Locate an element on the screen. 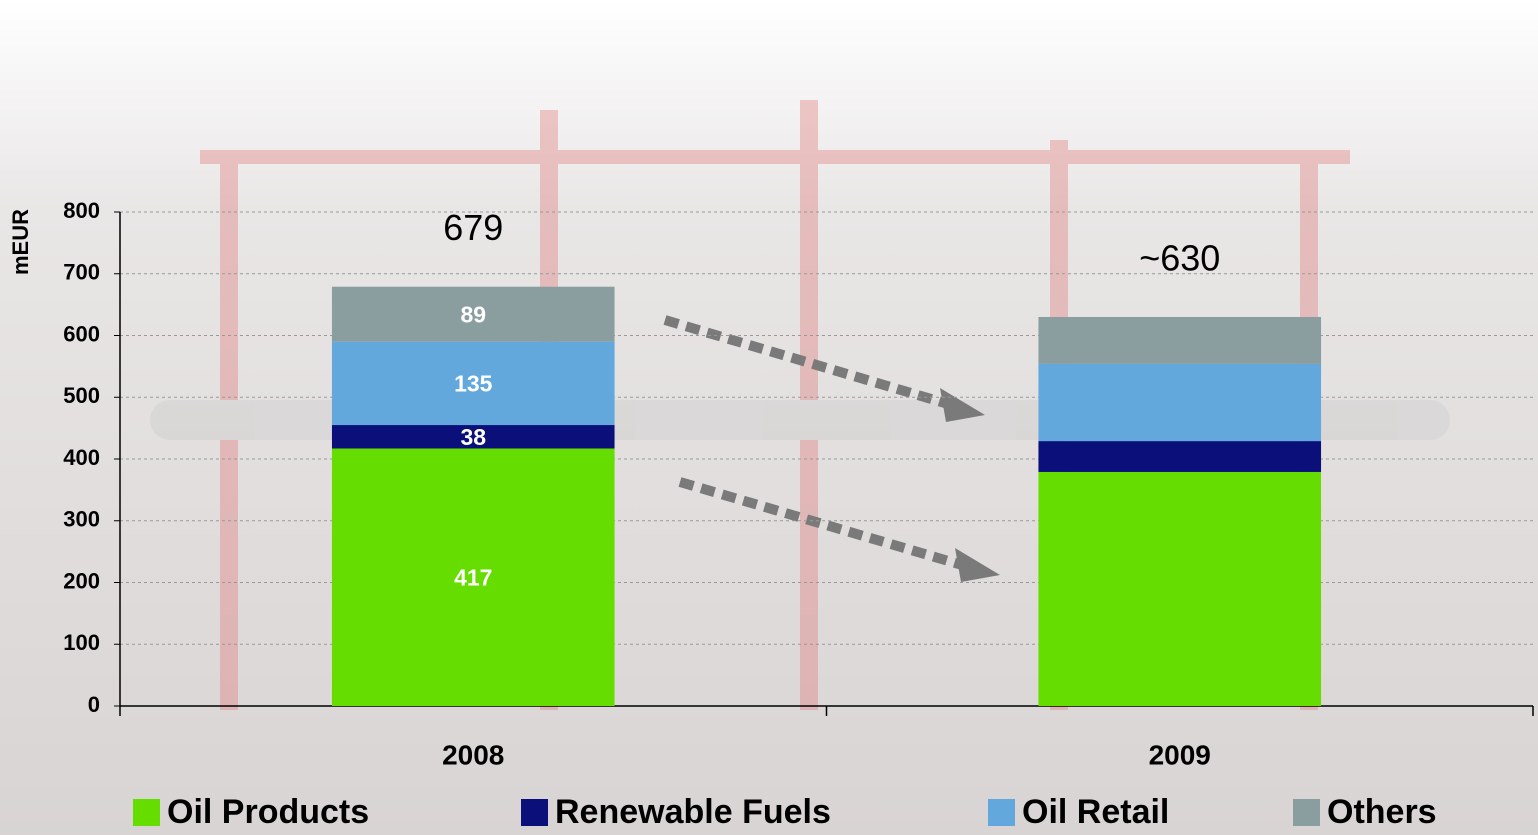 This screenshot has height=835, width=1538. value-label: 135 is located at coordinates (473, 383).